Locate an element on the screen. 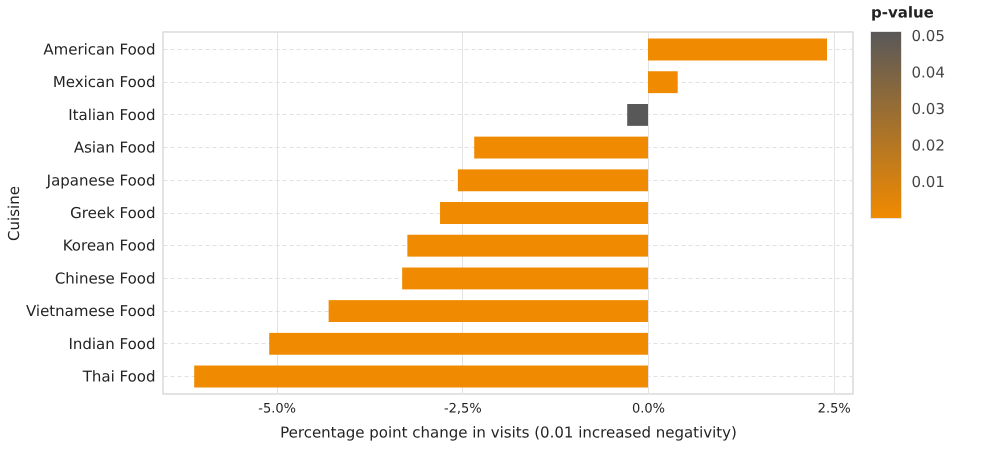  y-tick-label: Korean Food is located at coordinates (109, 245).